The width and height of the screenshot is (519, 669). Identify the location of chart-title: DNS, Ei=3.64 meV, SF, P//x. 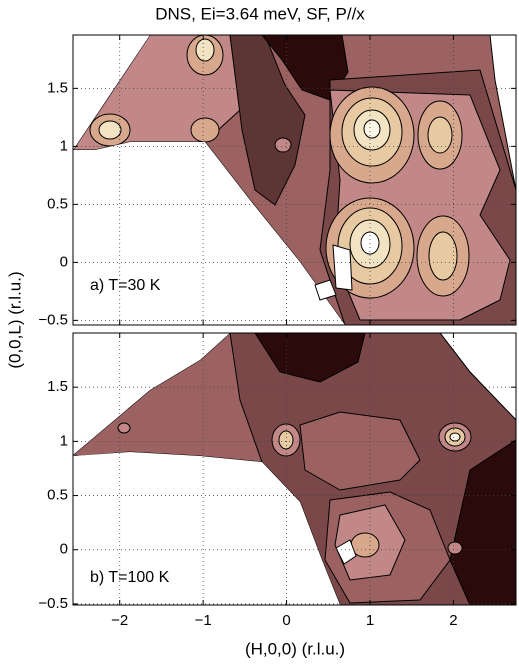
(260, 13).